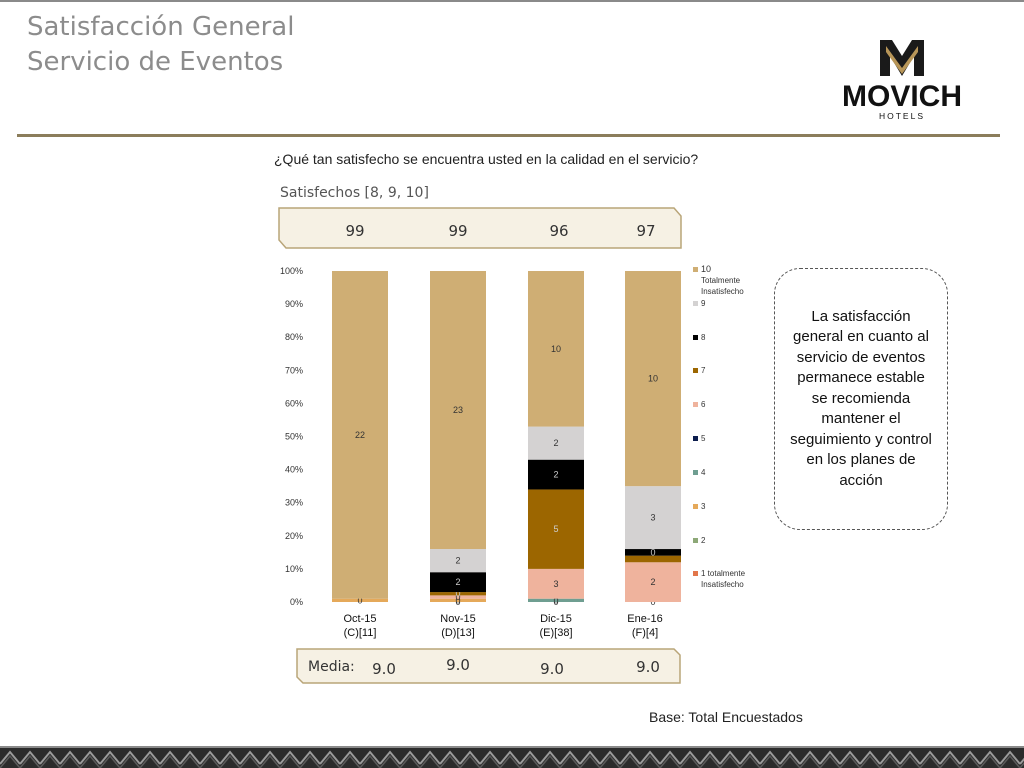 The image size is (1024, 768). Describe the element at coordinates (296, 602) in the screenshot. I see `y-tick-label: 0%` at that location.